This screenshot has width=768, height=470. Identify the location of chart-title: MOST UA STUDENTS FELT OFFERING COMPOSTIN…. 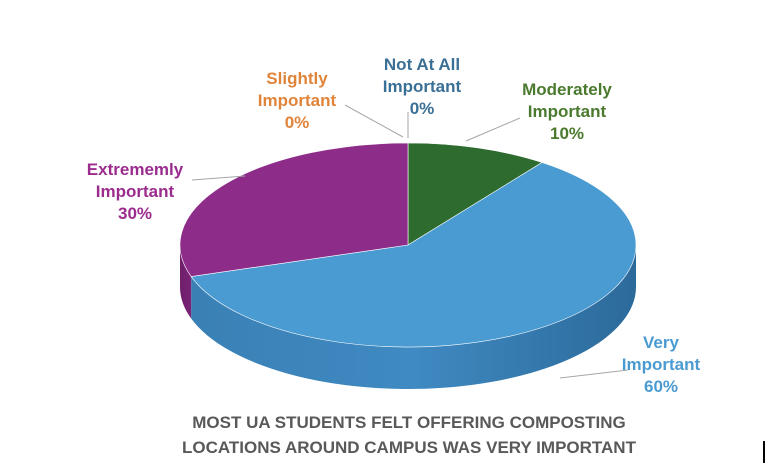
(409, 435).